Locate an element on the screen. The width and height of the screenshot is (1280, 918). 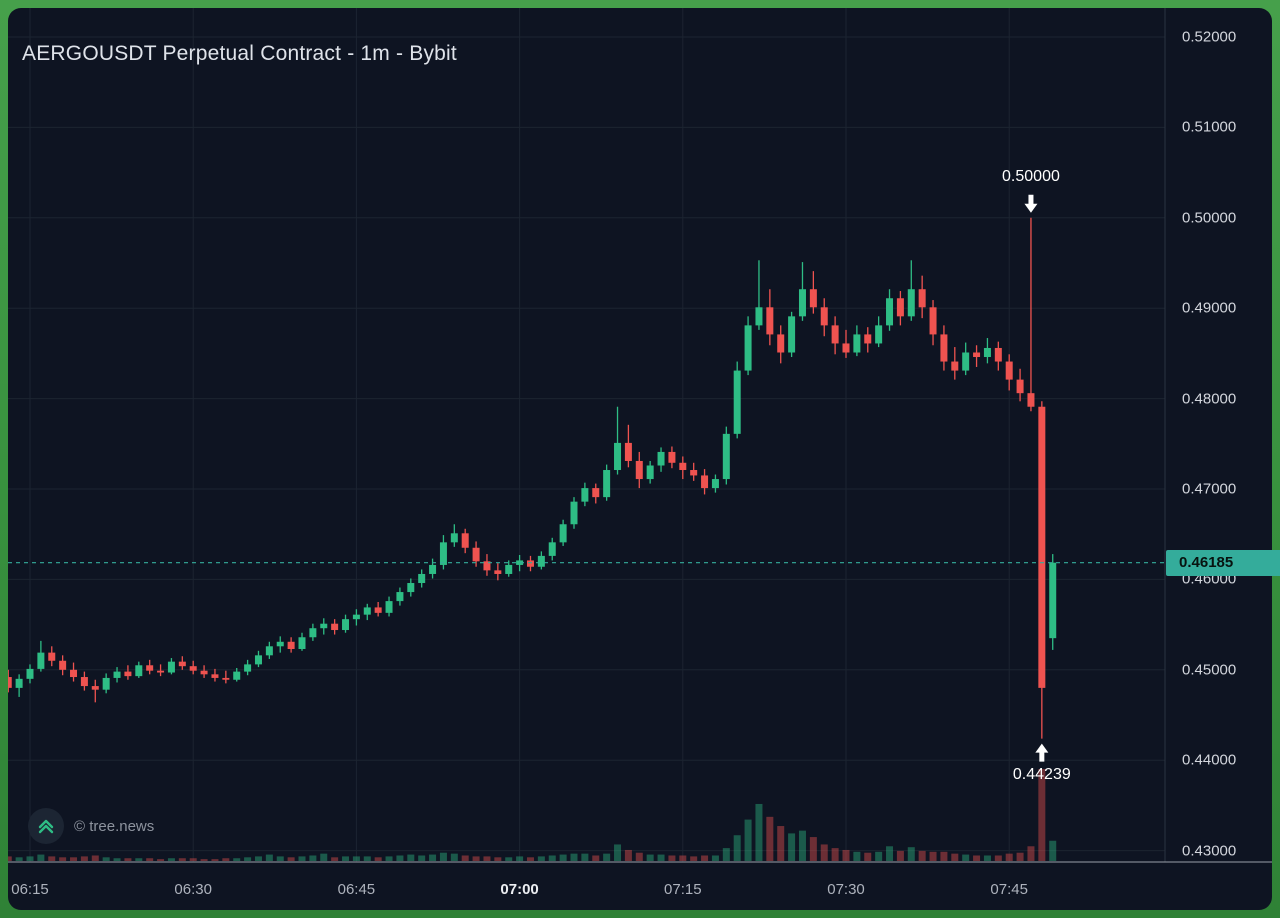
tree-news-logo-badge is located at coordinates (46, 826).